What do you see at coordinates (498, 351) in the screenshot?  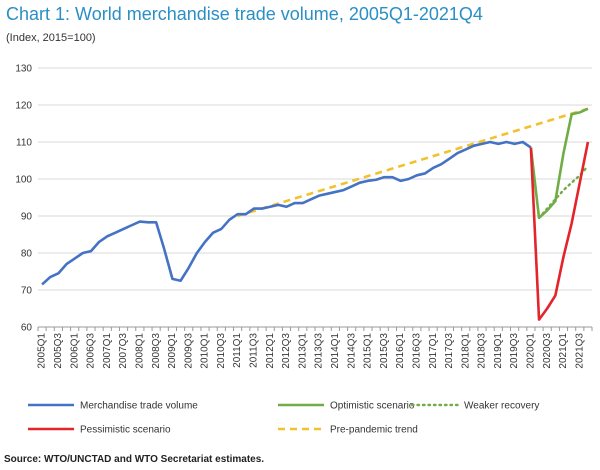 I see `x-tick-label: 2019Q1` at bounding box center [498, 351].